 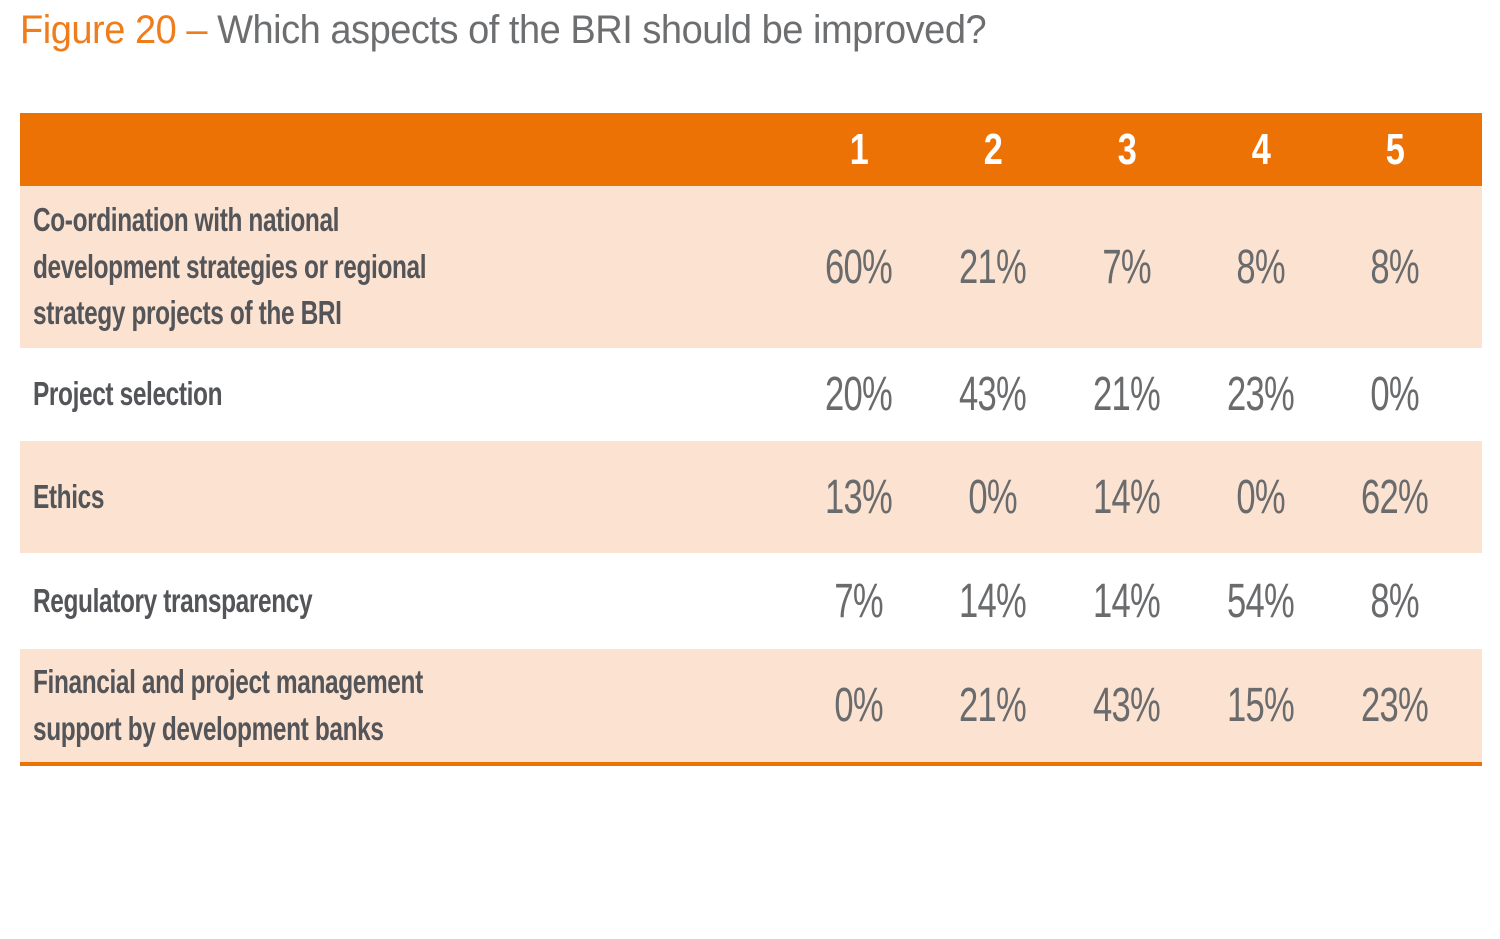 I want to click on table-header-row: 1 2 3 4 5, so click(x=751, y=149).